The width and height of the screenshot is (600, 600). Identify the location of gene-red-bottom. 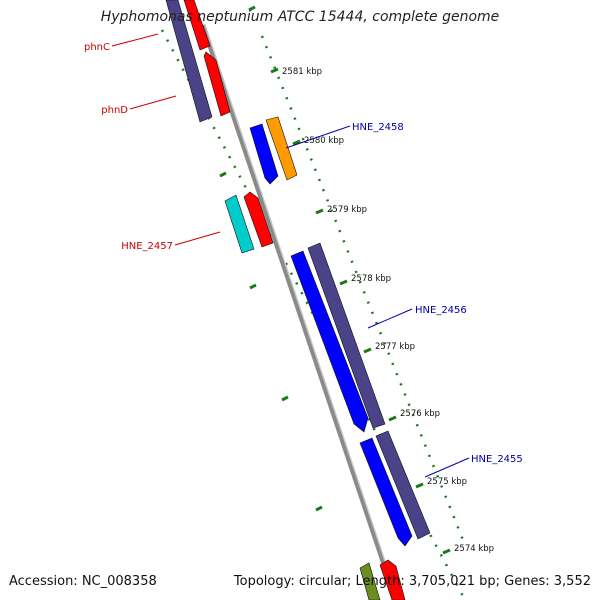
(392, 579).